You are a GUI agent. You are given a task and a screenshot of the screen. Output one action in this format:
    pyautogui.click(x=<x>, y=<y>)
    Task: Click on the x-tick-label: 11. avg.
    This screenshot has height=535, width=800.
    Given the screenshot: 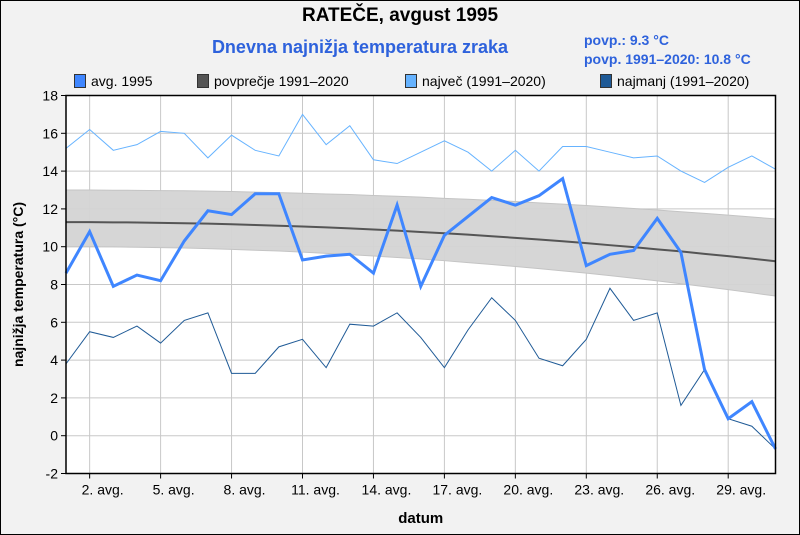 What is the action you would take?
    pyautogui.click(x=315, y=490)
    